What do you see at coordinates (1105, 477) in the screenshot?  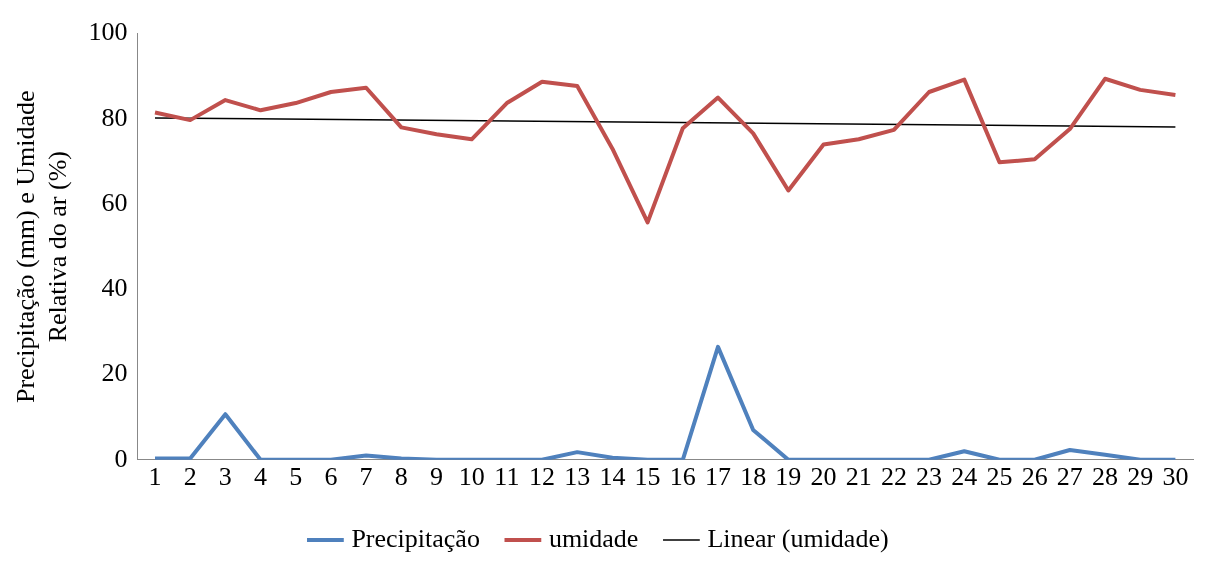 I see `x-tick-label: 28` at bounding box center [1105, 477].